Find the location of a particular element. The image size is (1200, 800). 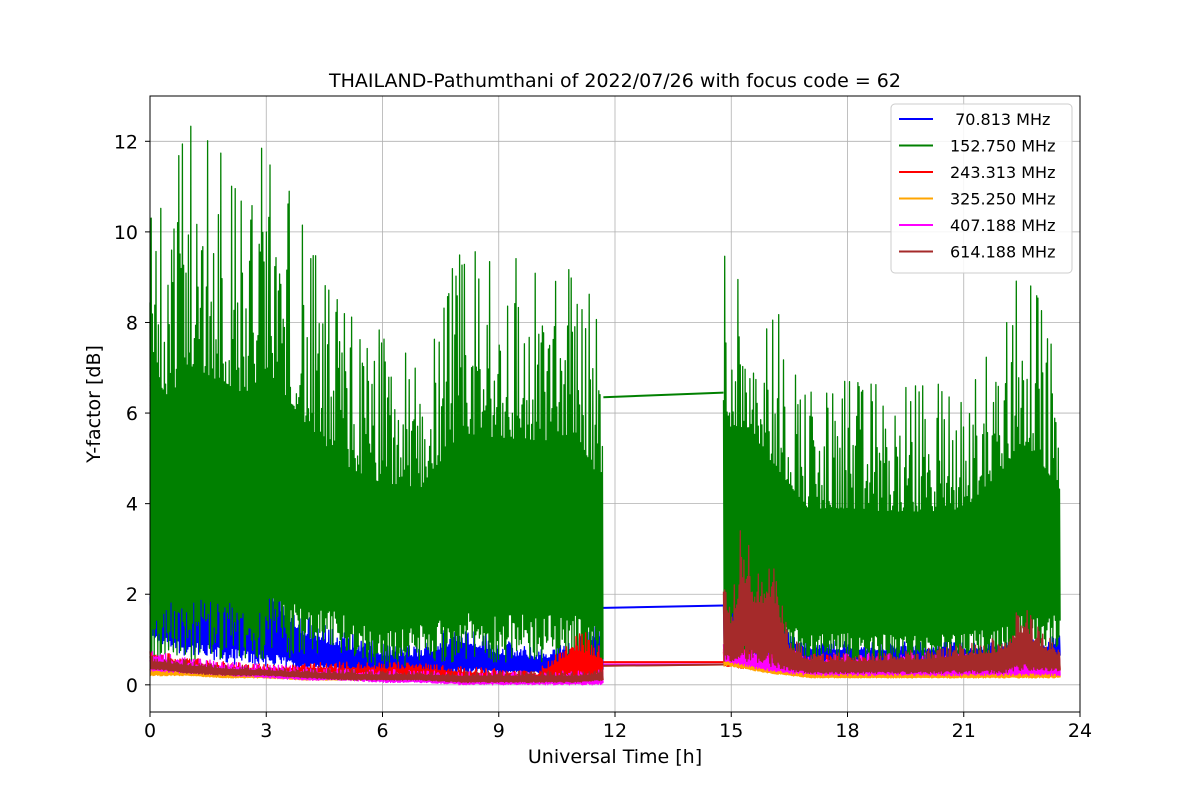

y-tick-label: 0 is located at coordinates (132, 686).